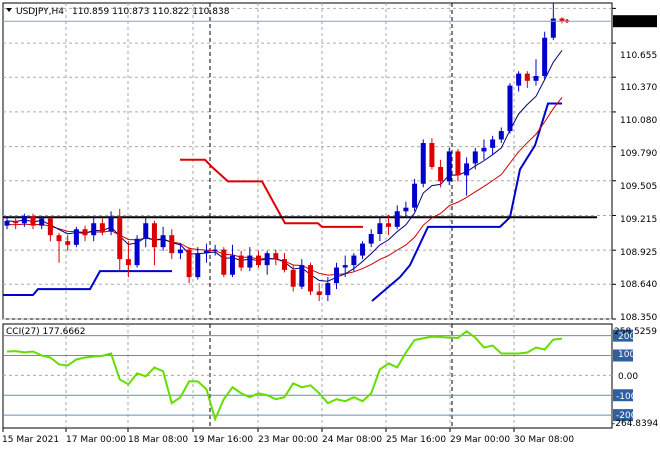 The image size is (660, 450). Describe the element at coordinates (271, 193) in the screenshot. I see `channel-upper-line` at that location.